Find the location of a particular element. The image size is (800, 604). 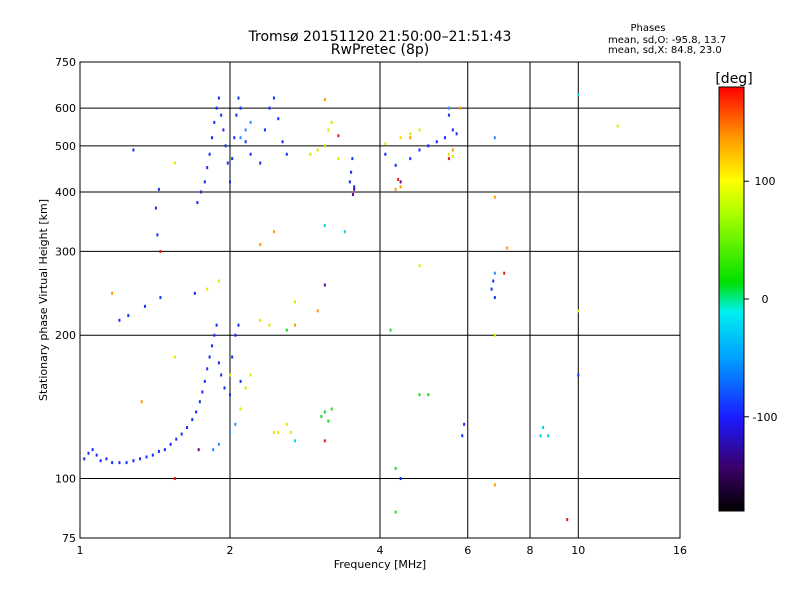

y-tick-label: 600 is located at coordinates (65, 108).